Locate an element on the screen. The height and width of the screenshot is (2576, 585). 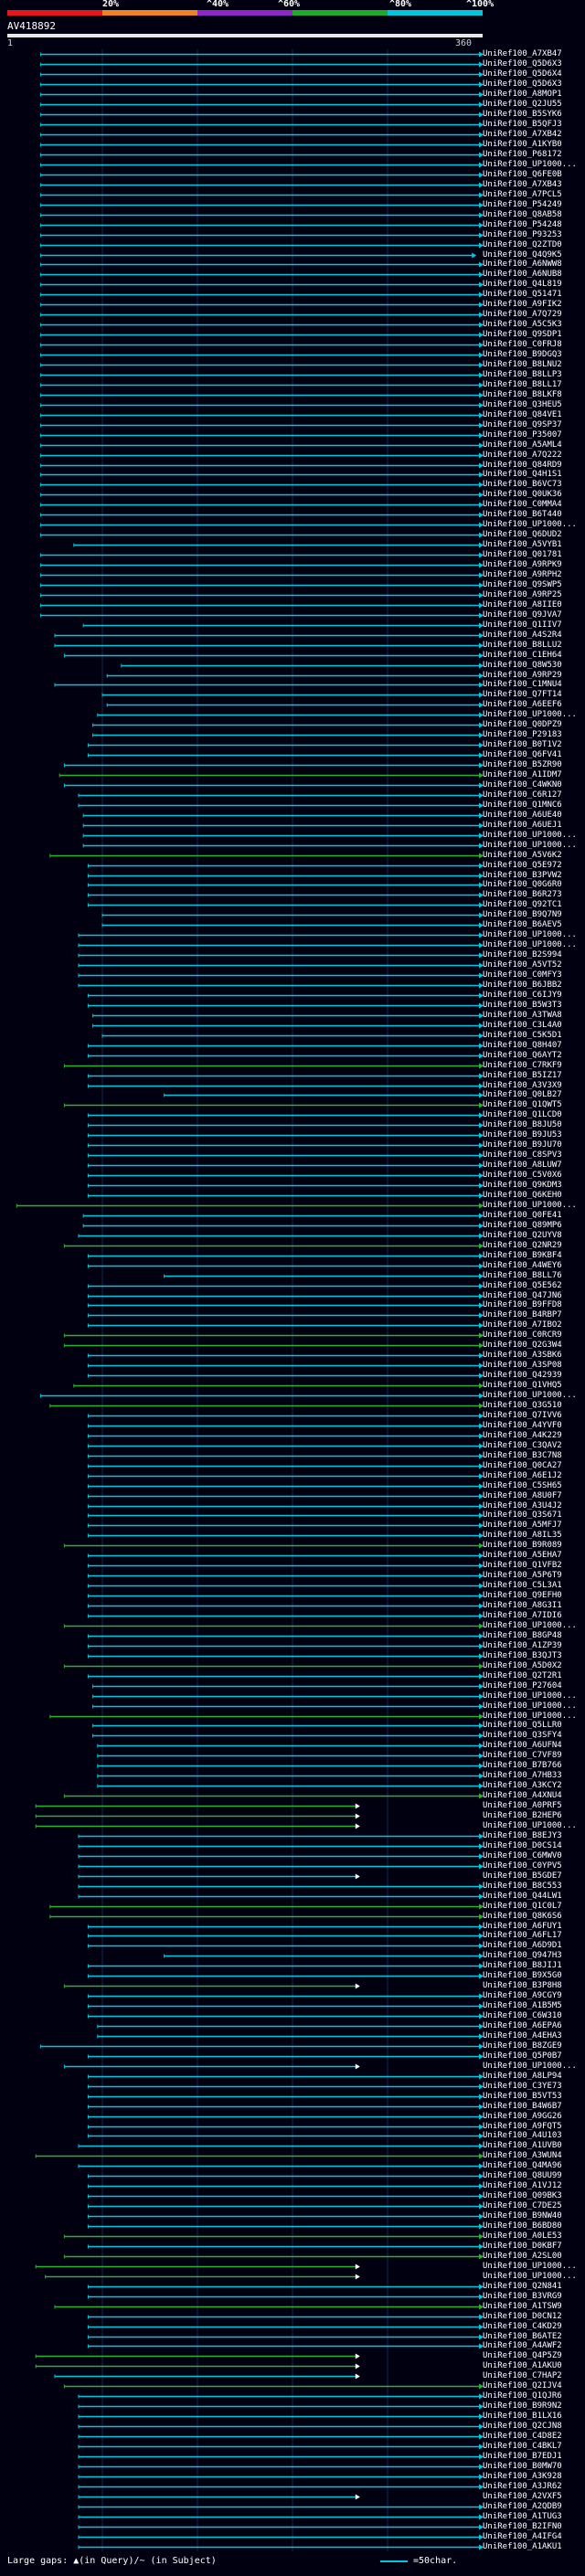
hit-label: UniRef100_Q2NR29 is located at coordinates (522, 1245).